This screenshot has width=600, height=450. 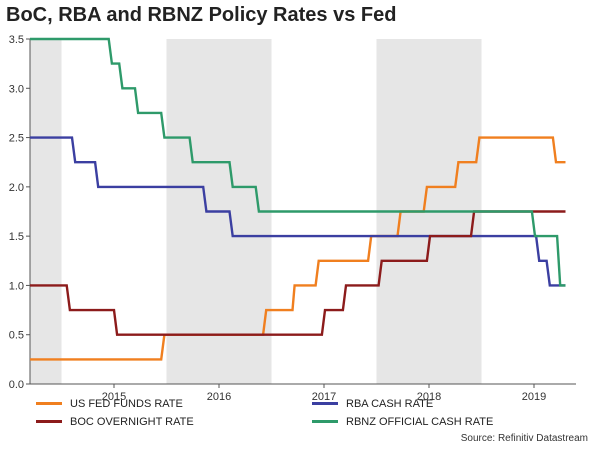 I want to click on legend-swatch-rbnz, so click(x=325, y=421).